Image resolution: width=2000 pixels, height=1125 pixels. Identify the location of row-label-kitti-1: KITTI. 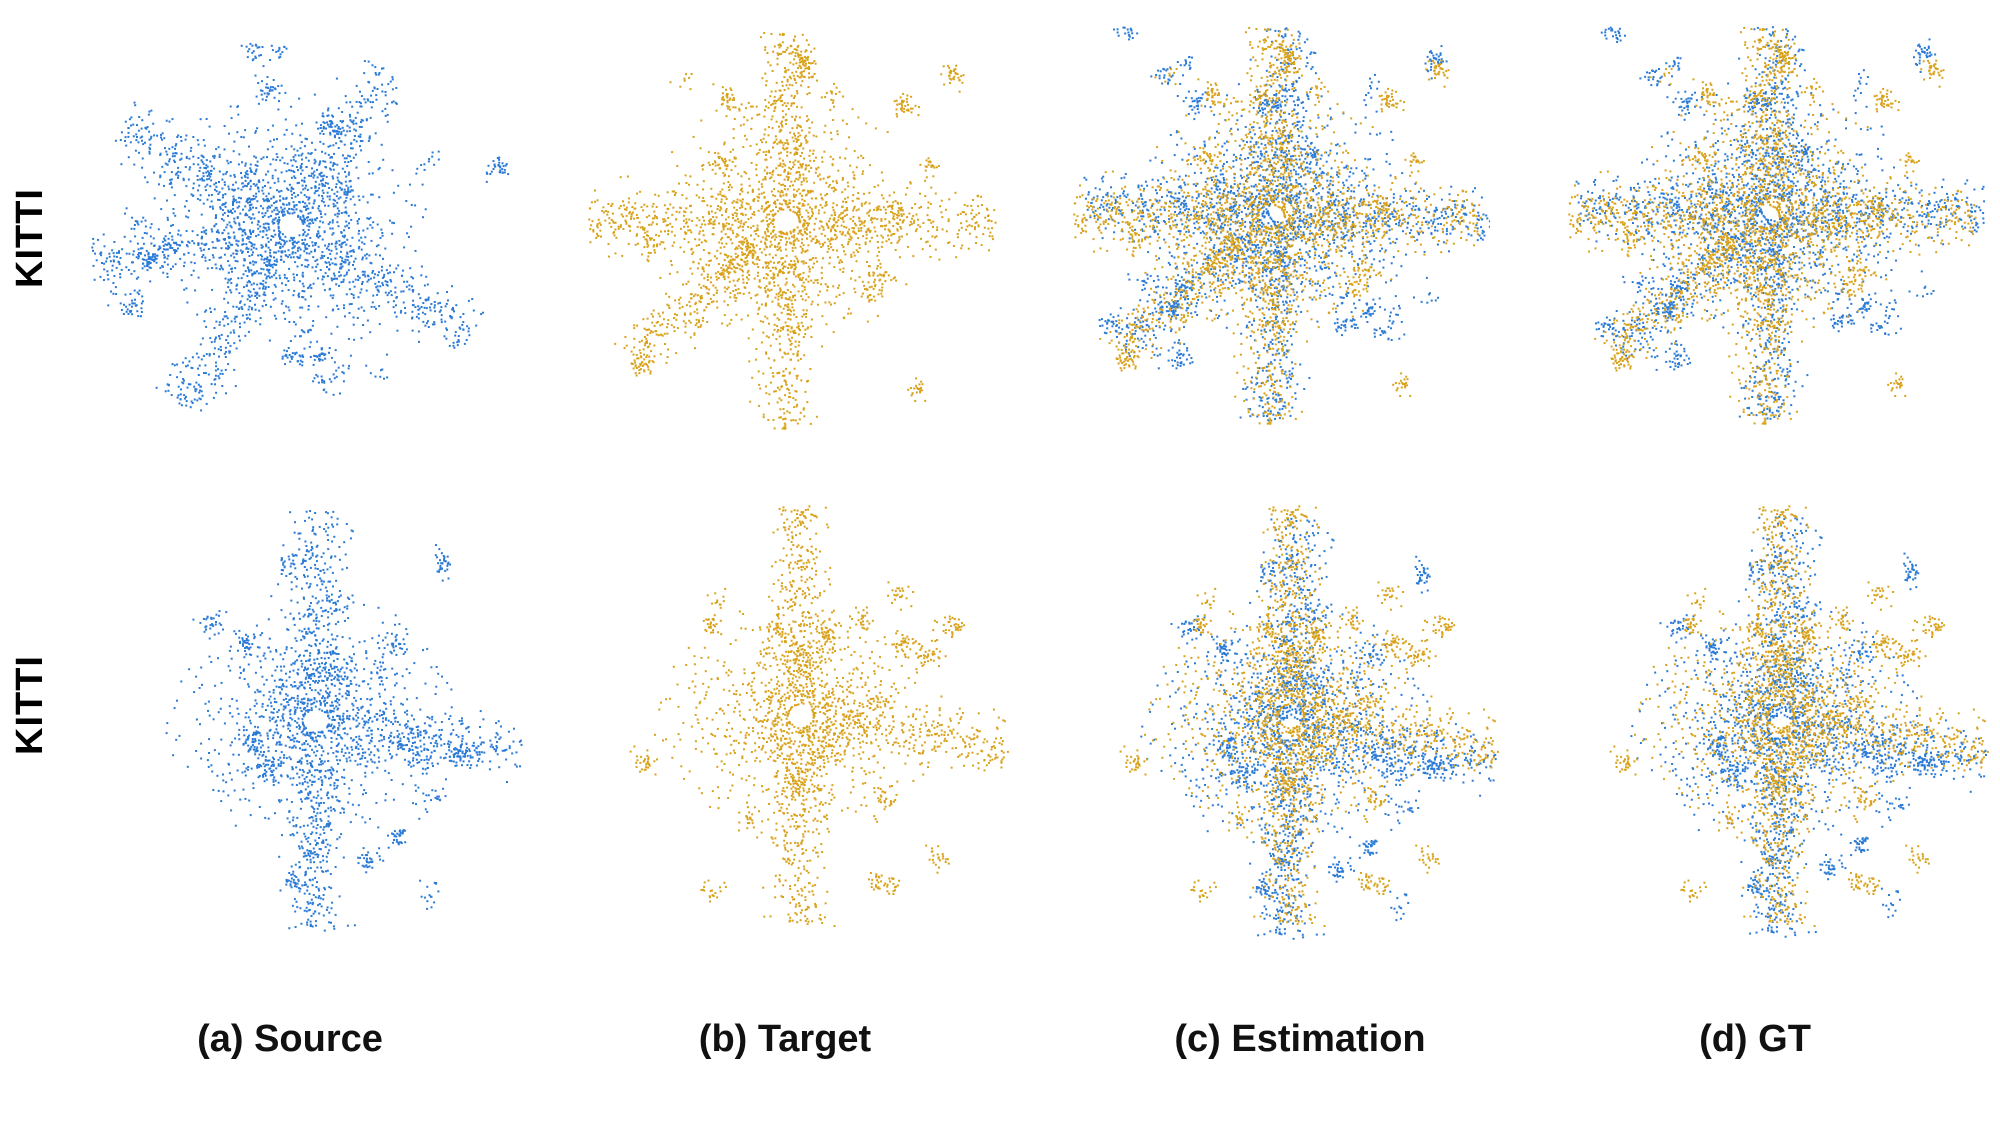
(30, 238).